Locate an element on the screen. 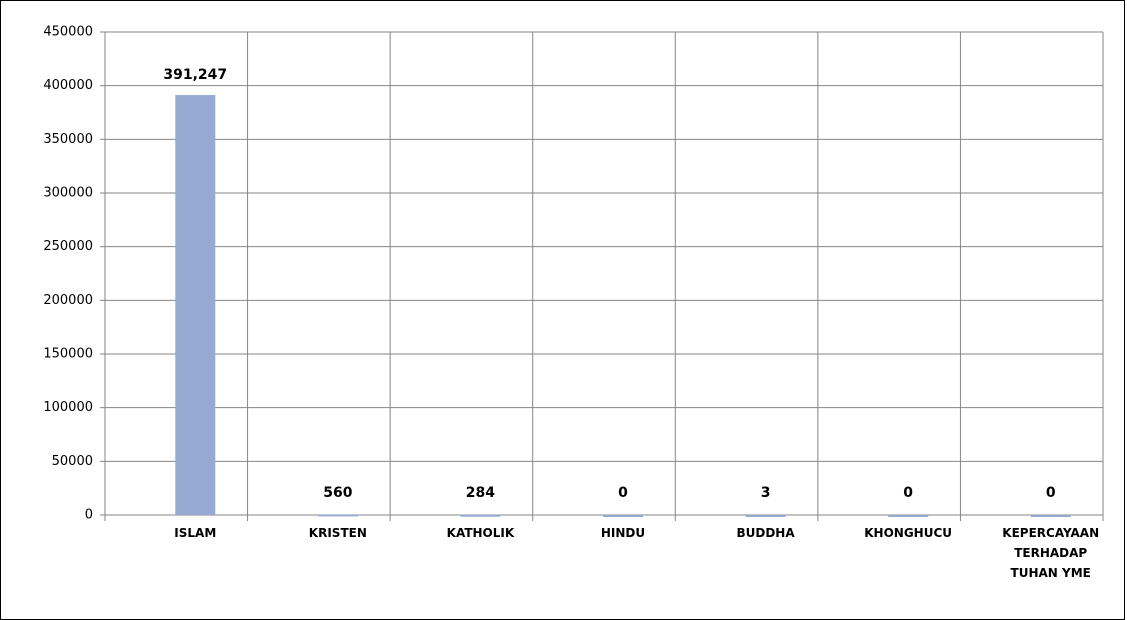 The image size is (1127, 620). y-tick-label: 300000 is located at coordinates (68, 193).